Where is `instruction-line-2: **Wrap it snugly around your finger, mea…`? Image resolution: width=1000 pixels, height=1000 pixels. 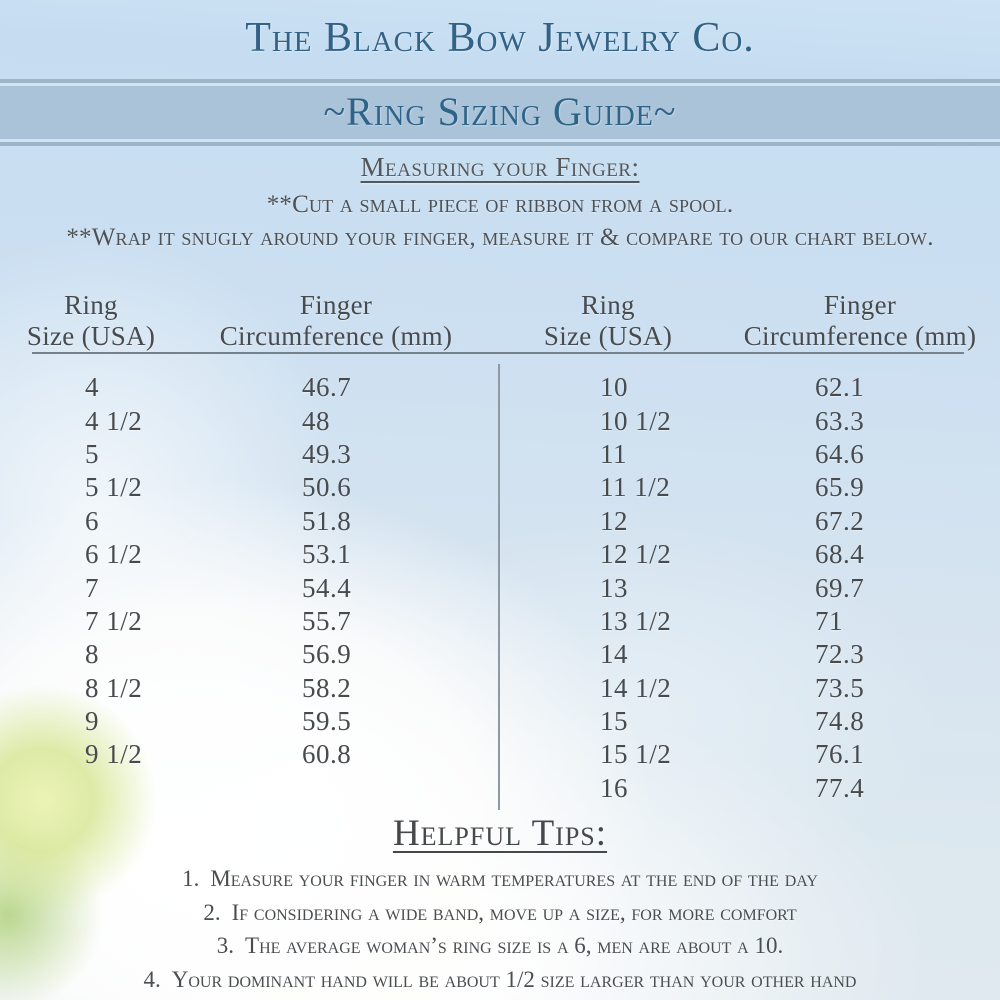
instruction-line-2: **Wrap it snugly around your finger, mea… is located at coordinates (500, 237).